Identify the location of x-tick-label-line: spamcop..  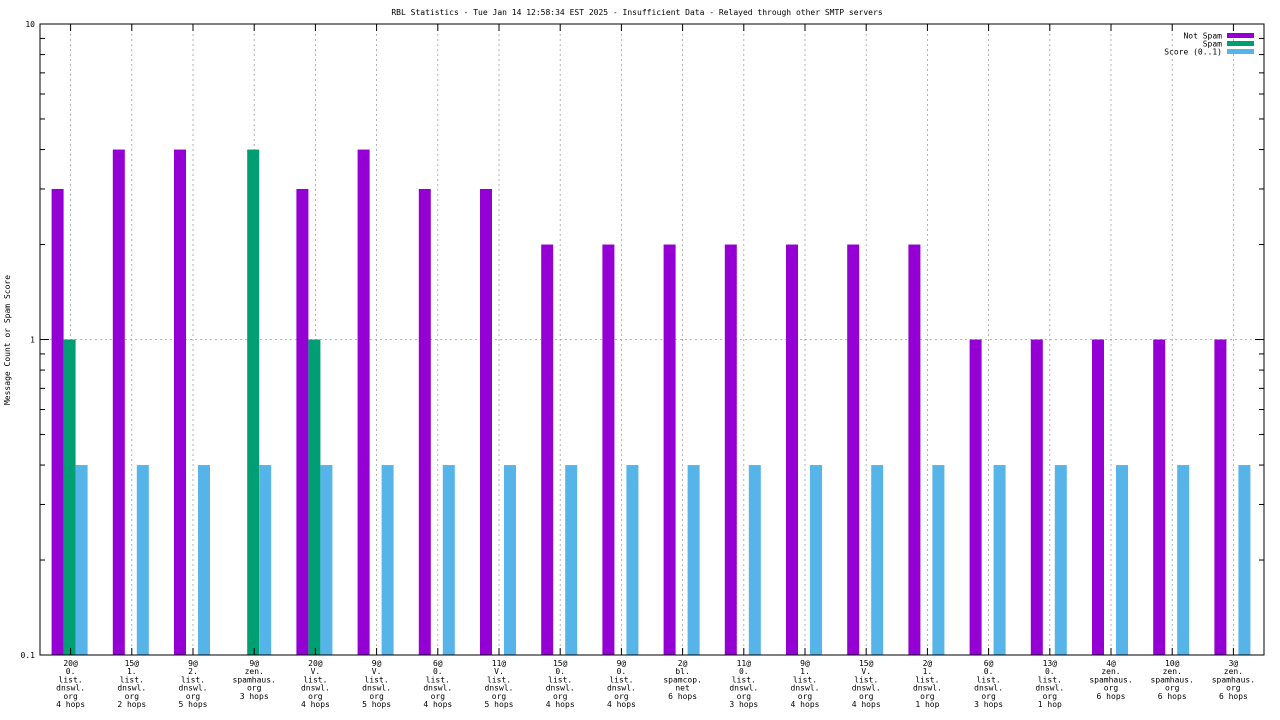
(682, 679).